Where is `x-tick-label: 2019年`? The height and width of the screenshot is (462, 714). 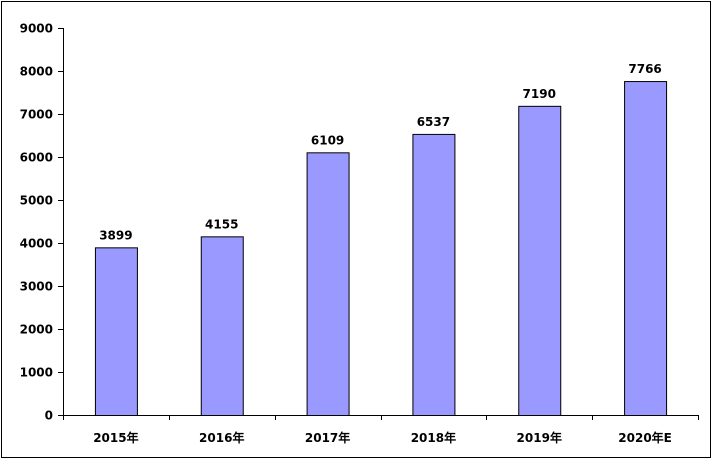
x-tick-label: 2019年 is located at coordinates (539, 437).